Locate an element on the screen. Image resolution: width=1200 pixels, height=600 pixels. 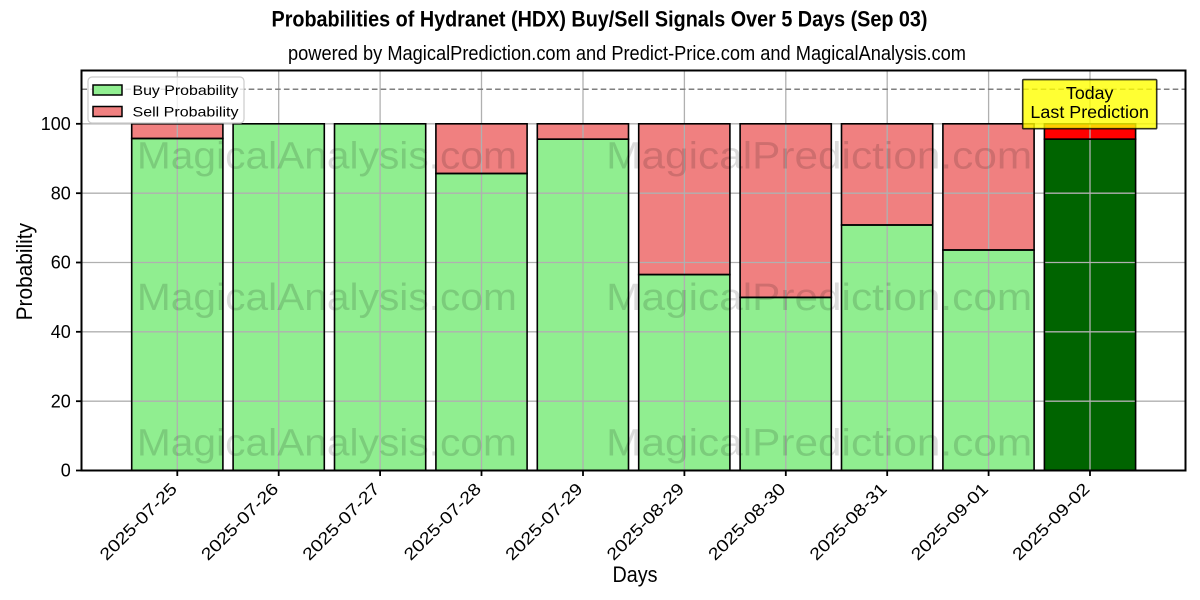
svg-text: 2025-07-28 is located at coordinates (442, 521).